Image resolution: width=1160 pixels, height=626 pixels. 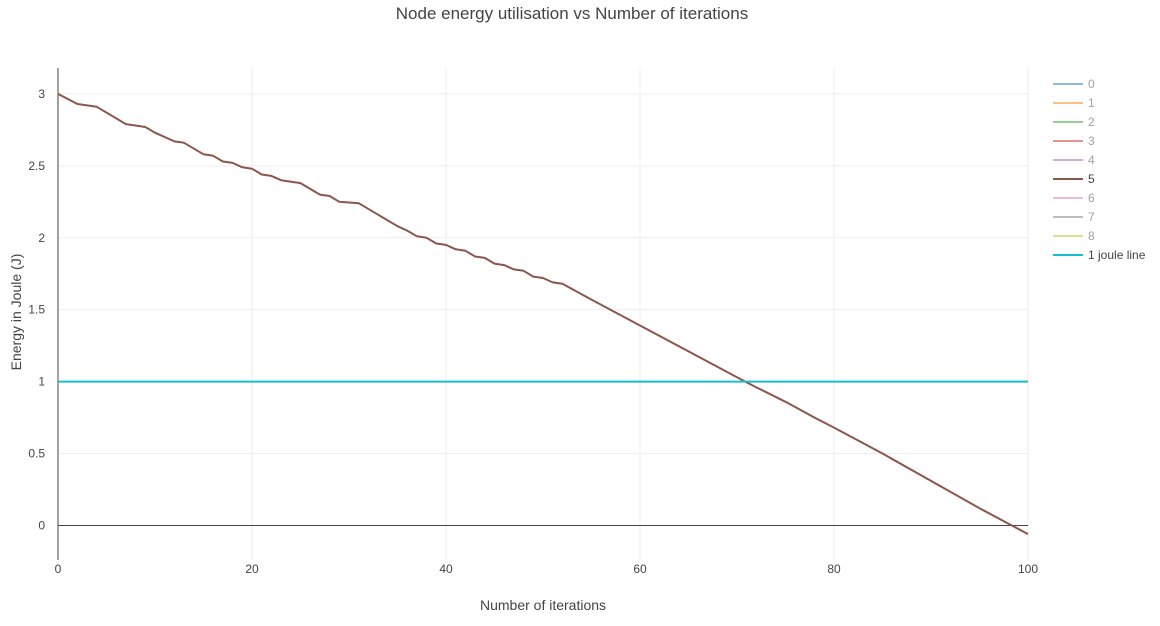 I want to click on legend-label: 1 joule line, so click(x=1117, y=255).